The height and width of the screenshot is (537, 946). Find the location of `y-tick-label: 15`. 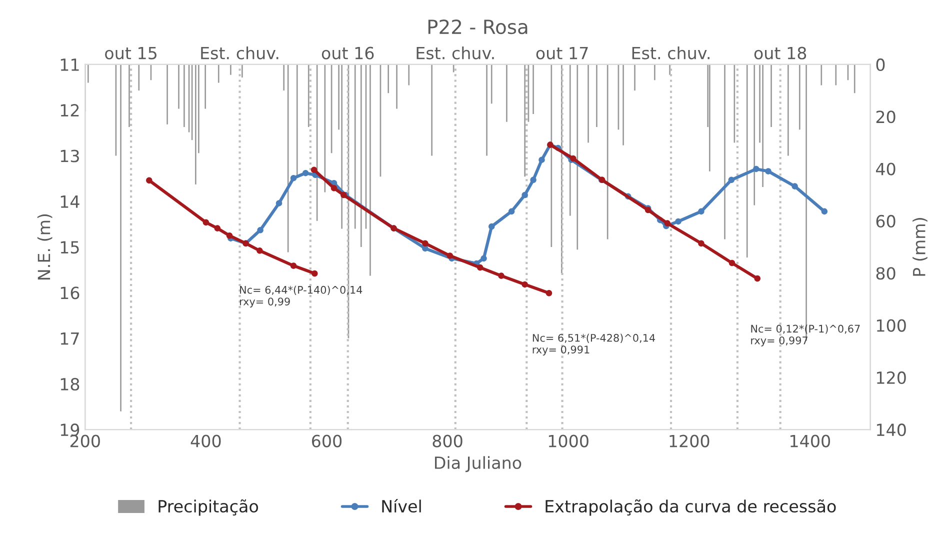

y-tick-label: 15 is located at coordinates (69, 247).